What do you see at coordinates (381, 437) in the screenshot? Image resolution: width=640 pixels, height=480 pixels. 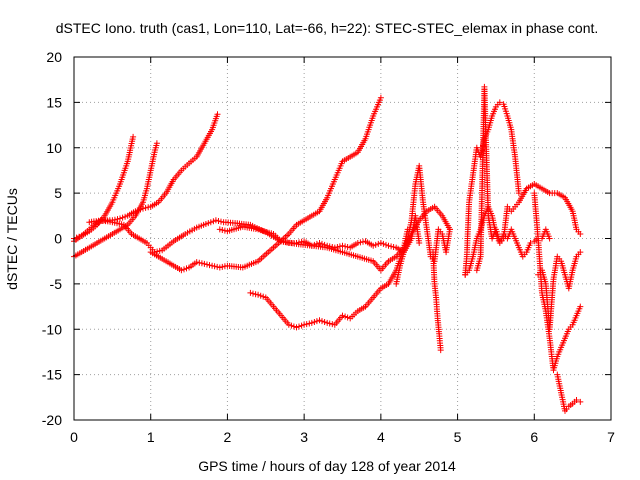 I see `x-tick-label: 4` at bounding box center [381, 437].